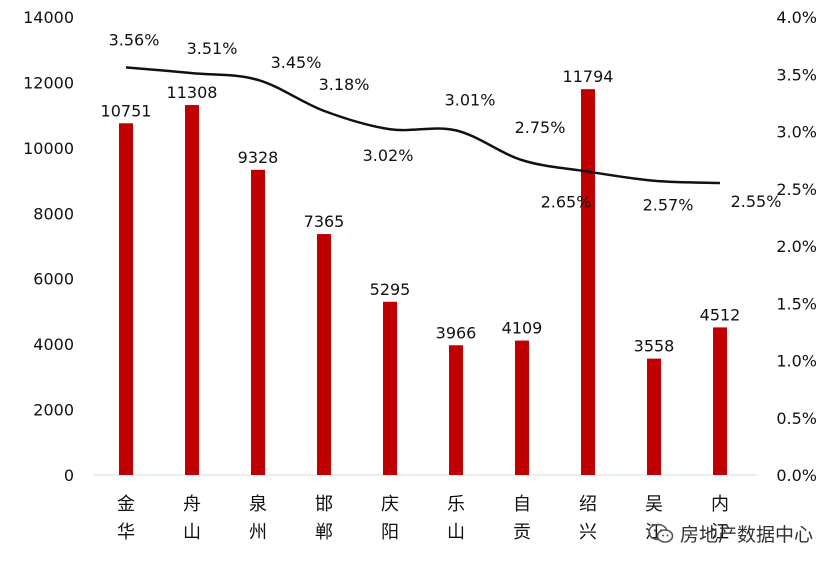  I want to click on category-label: 泉, so click(258, 504).